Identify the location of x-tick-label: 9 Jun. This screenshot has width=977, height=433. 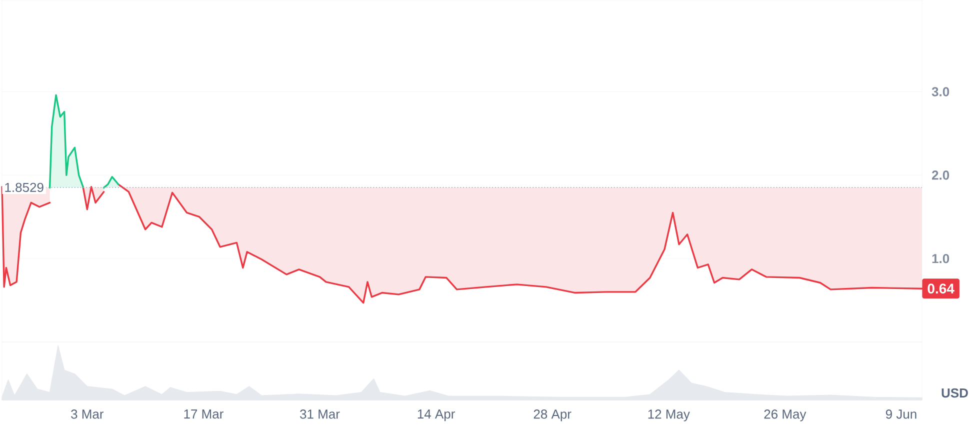
(901, 414).